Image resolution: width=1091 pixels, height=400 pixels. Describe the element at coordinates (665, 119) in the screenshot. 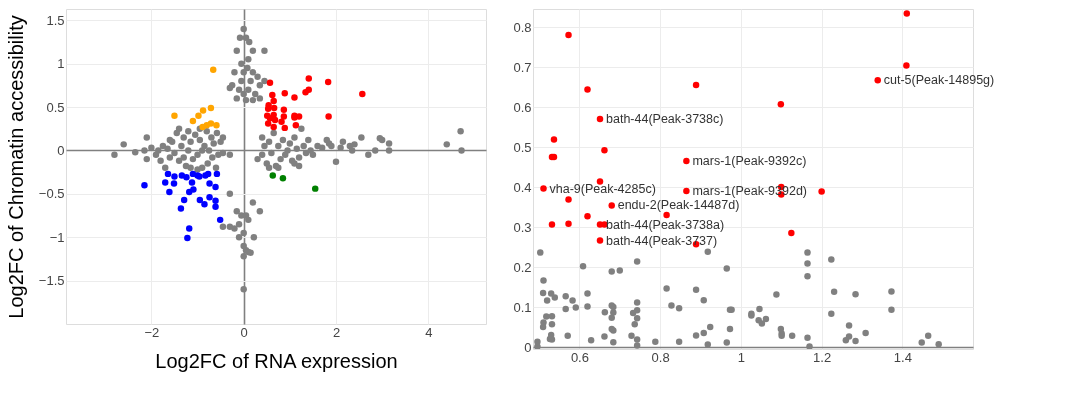

I see `annotation: bath-44(Peak-3738c)` at that location.